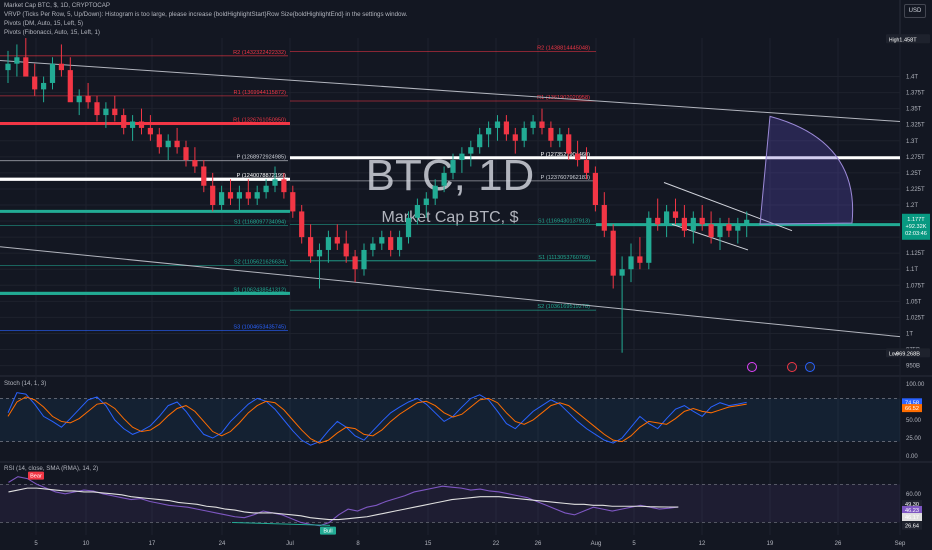  I want to click on price-axis-label: 1.025T, so click(915, 318).